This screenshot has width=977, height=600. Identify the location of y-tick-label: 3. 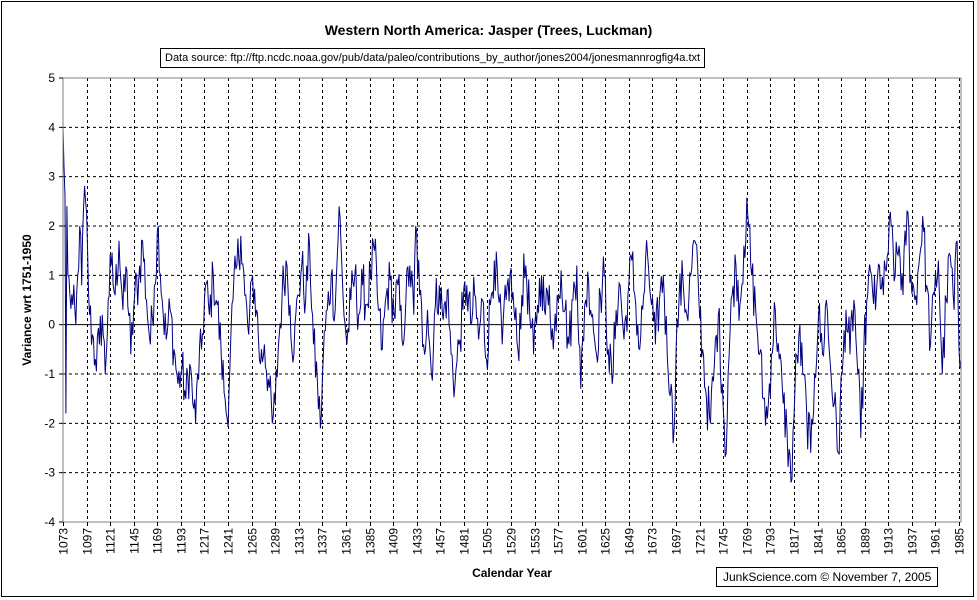
(51, 177).